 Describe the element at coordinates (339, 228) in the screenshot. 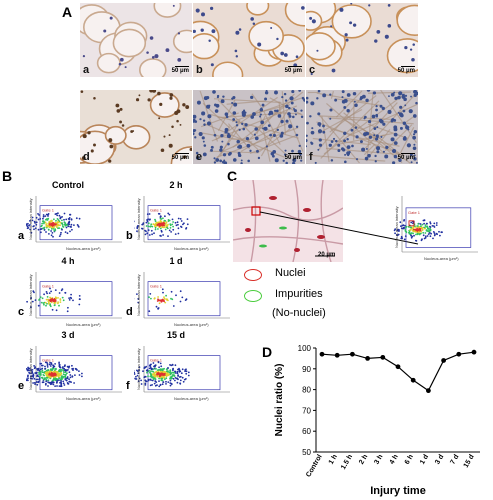

I see `panel-c-connector` at that location.